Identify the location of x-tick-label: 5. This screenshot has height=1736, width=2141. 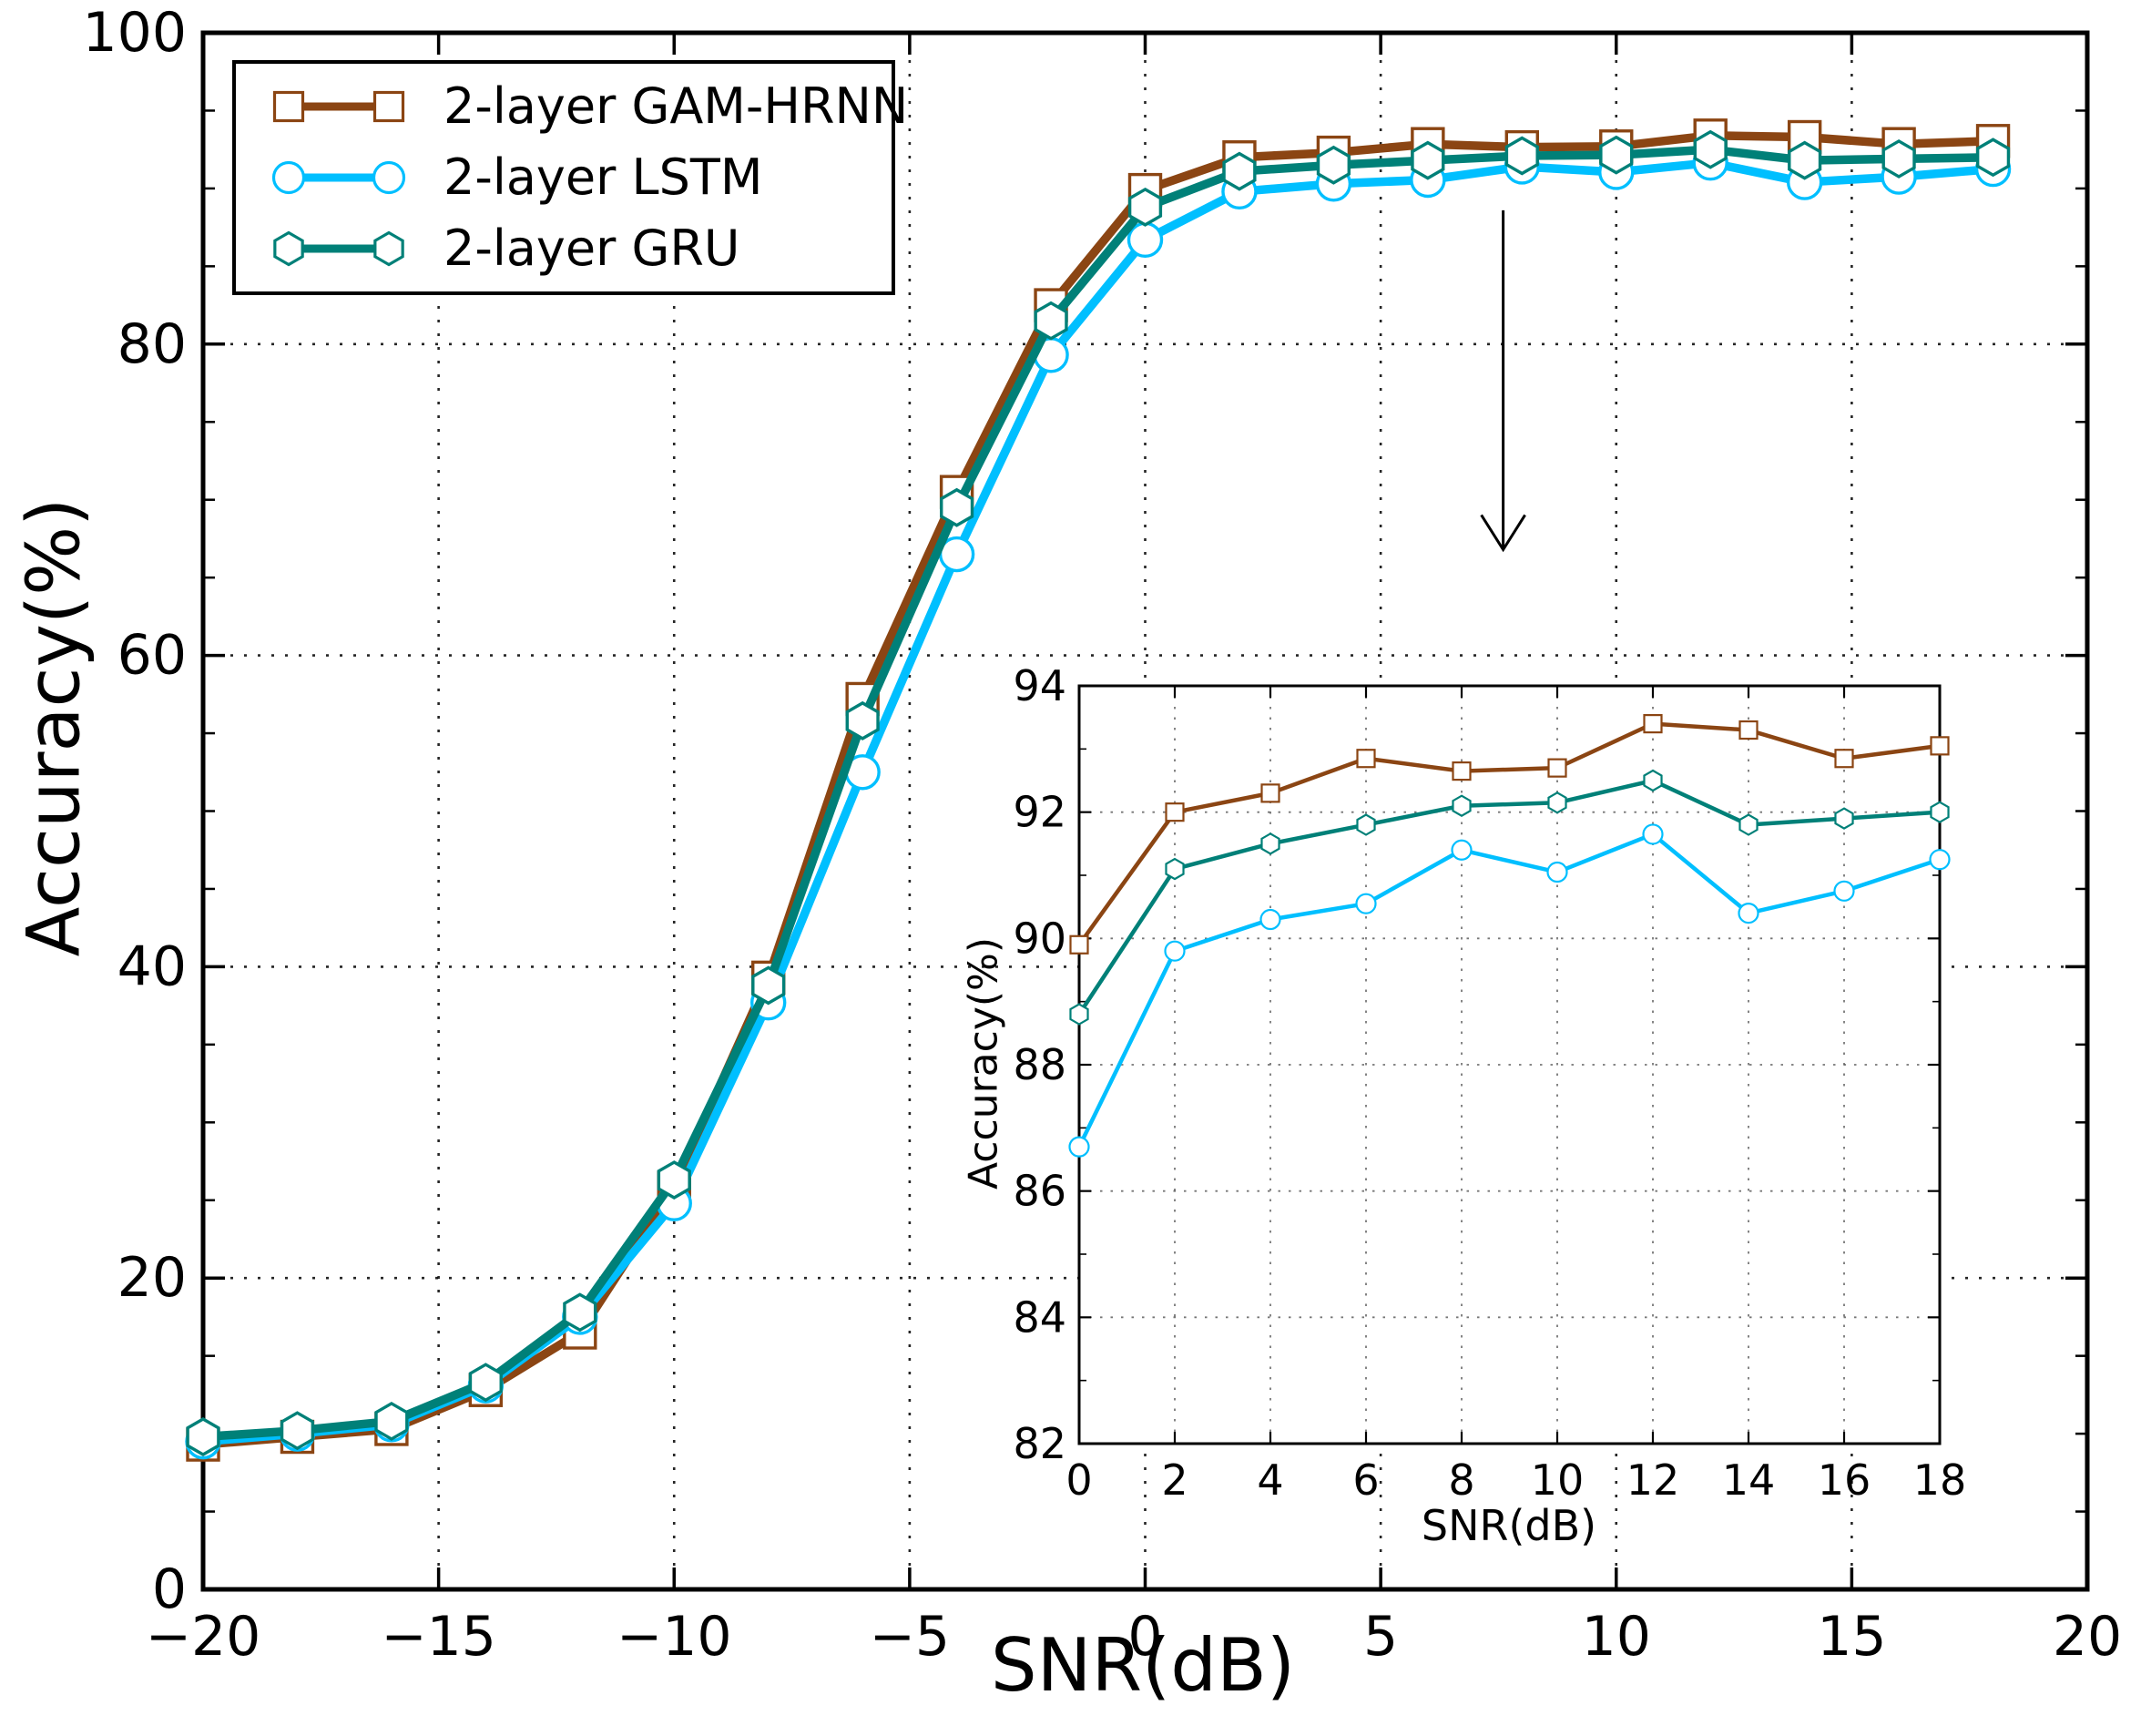
(1380, 1637).